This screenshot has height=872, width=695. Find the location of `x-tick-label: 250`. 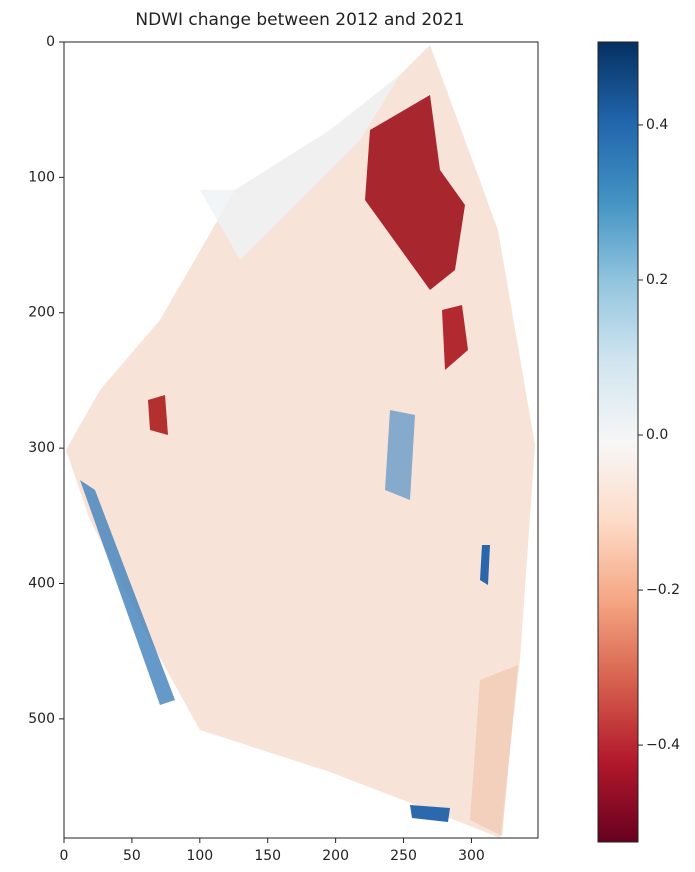

x-tick-label: 250 is located at coordinates (403, 856).